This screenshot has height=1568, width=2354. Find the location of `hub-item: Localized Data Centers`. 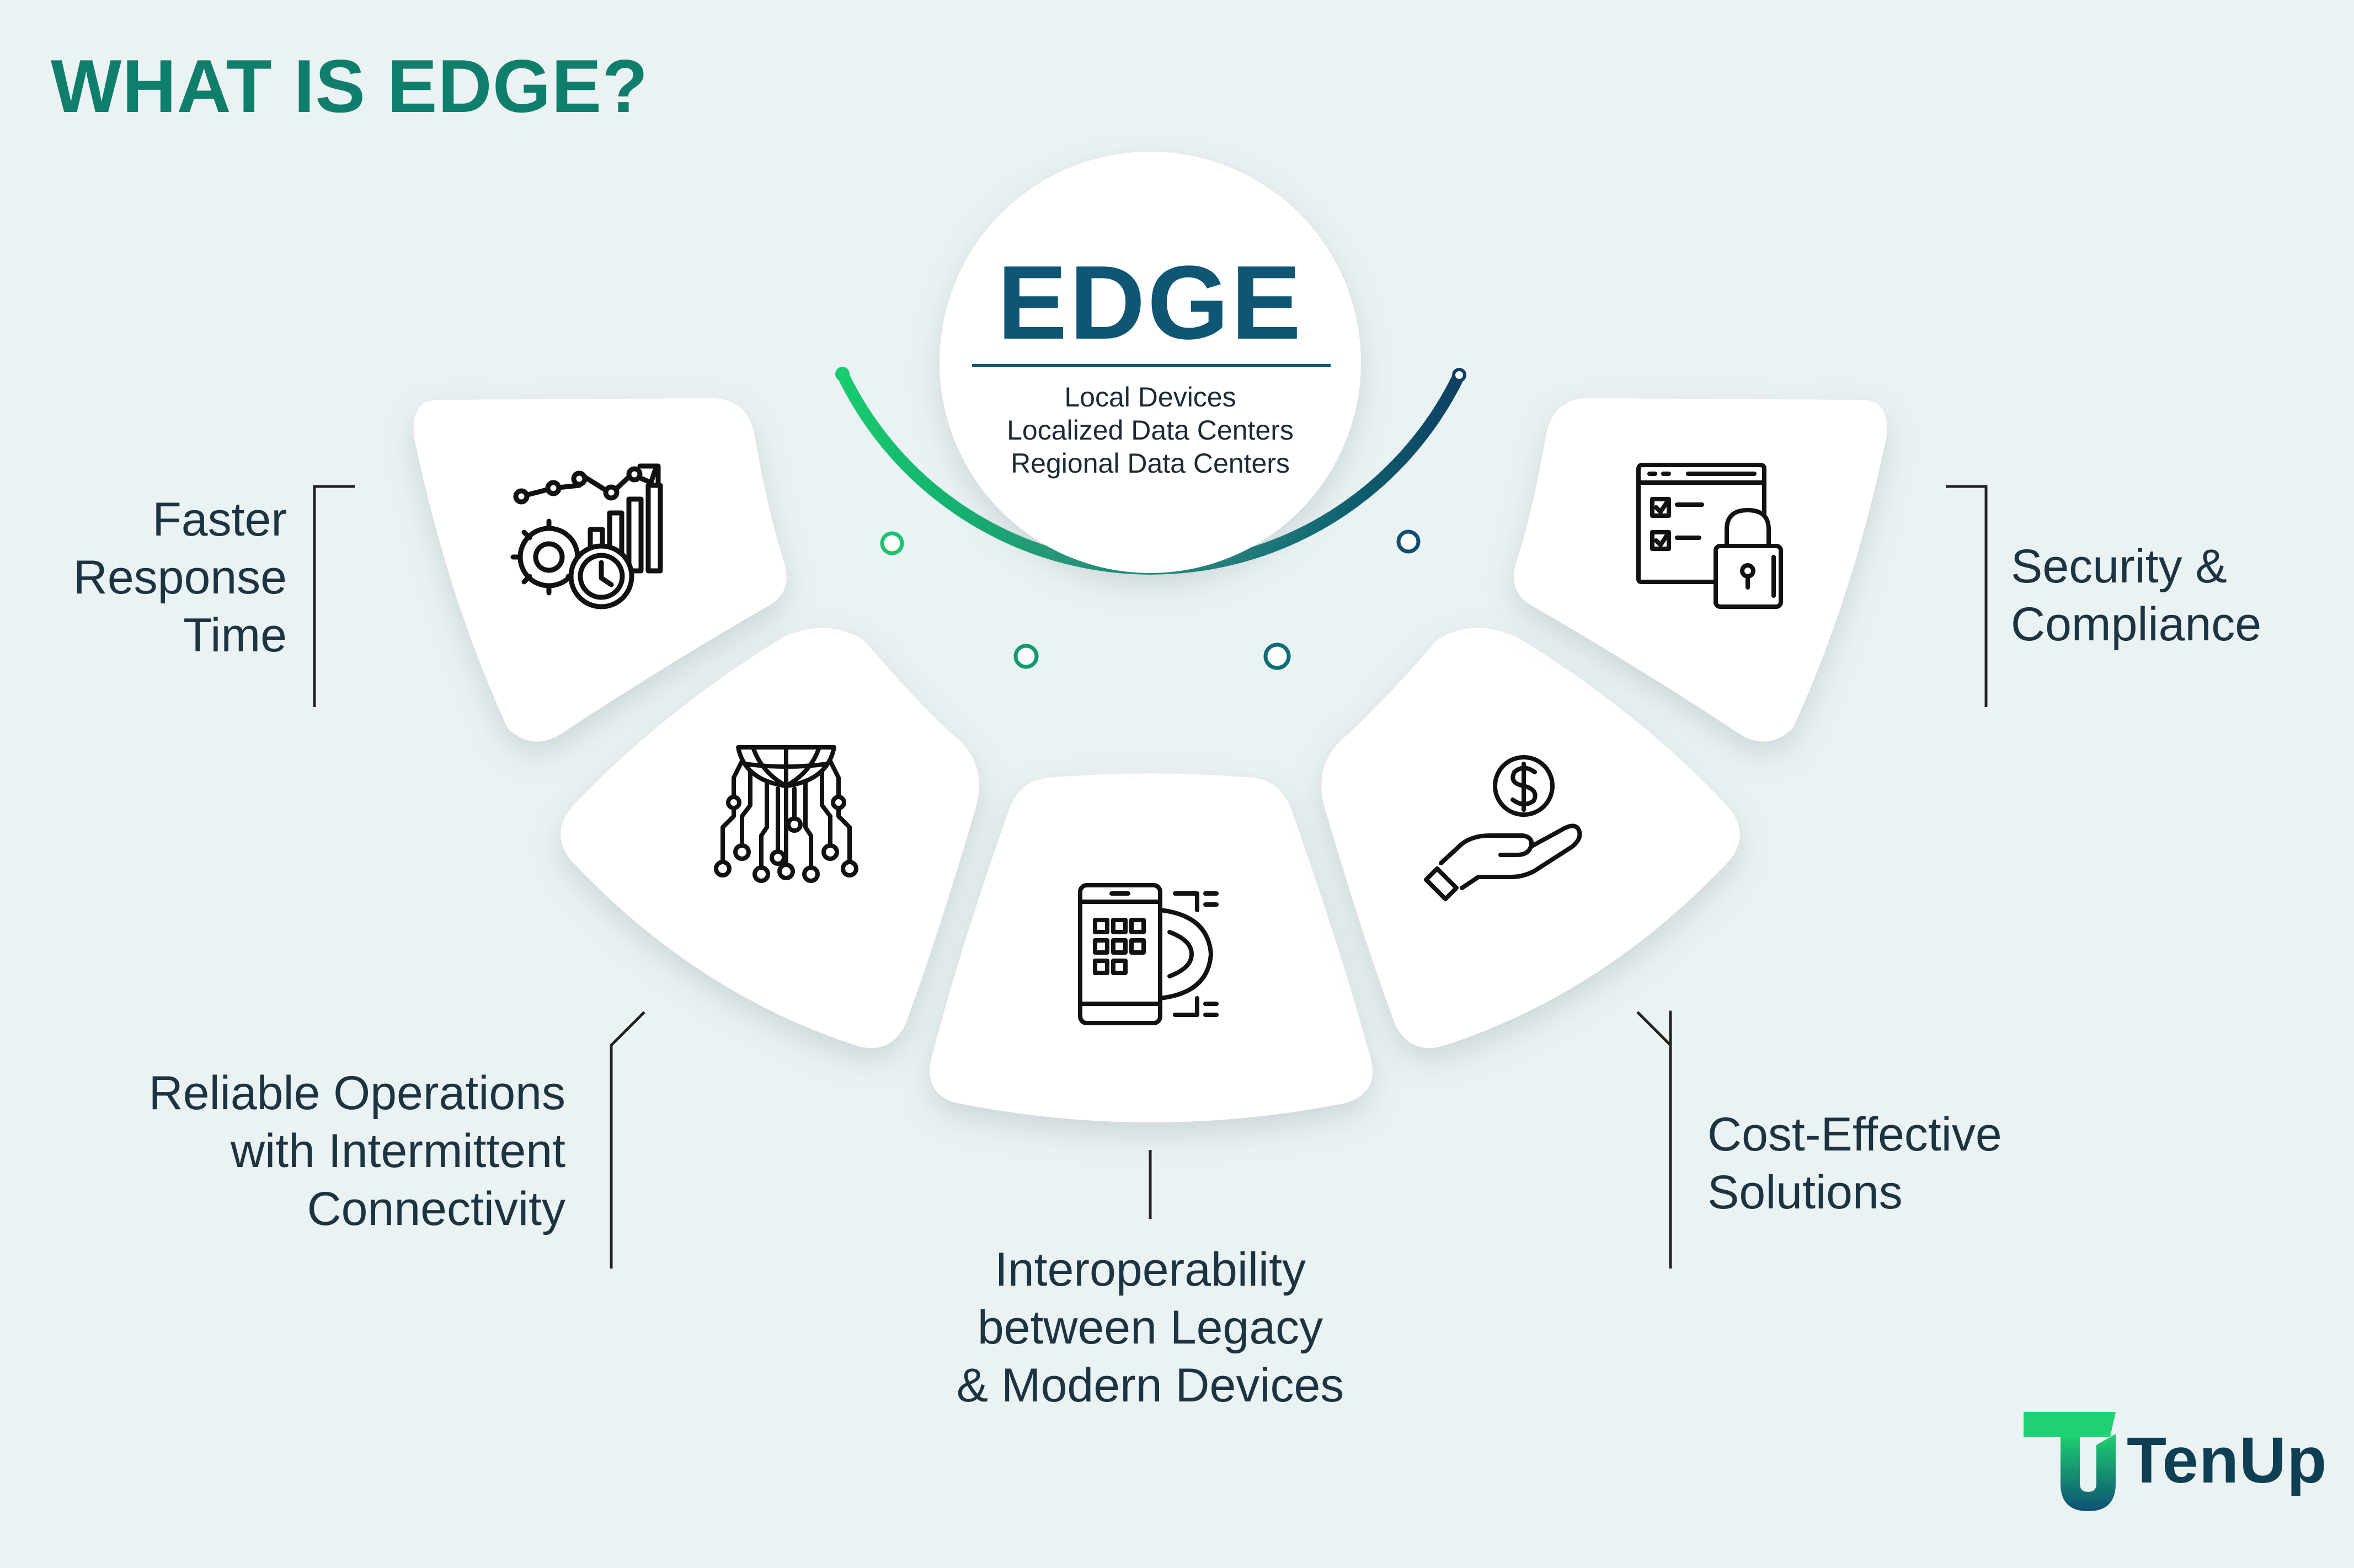

hub-item: Localized Data Centers is located at coordinates (1150, 430).